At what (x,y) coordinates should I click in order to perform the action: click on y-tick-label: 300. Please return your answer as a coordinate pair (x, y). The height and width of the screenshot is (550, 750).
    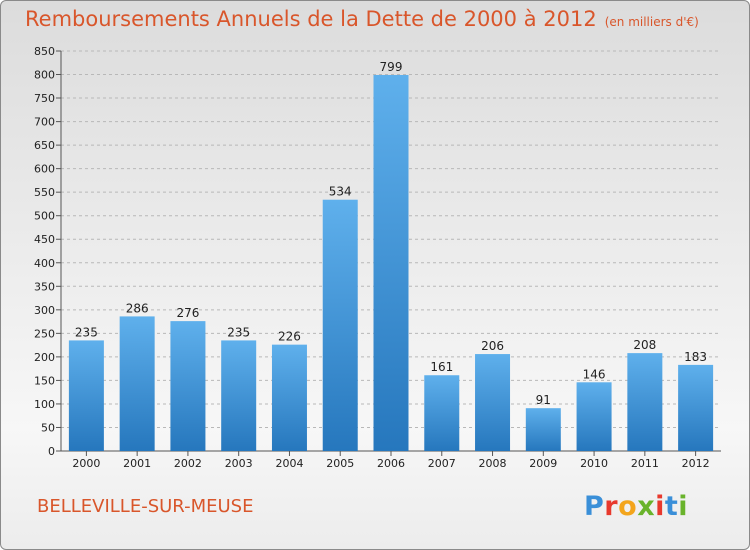
    Looking at the image, I should click on (44, 310).